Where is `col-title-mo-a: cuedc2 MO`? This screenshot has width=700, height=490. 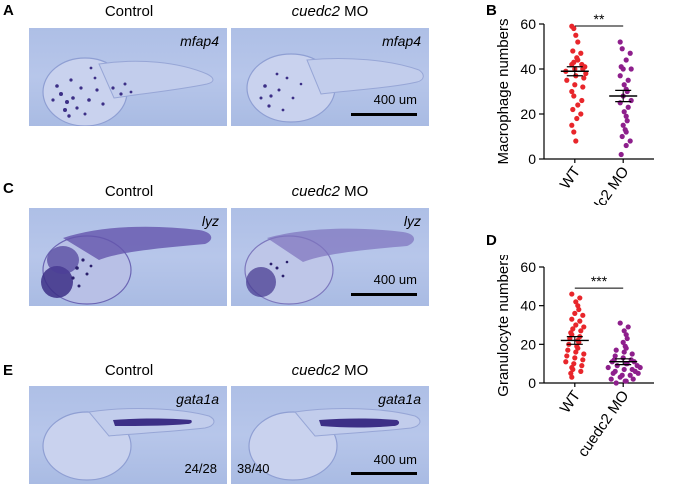 col-title-mo-a: cuedc2 MO is located at coordinates (330, 11).